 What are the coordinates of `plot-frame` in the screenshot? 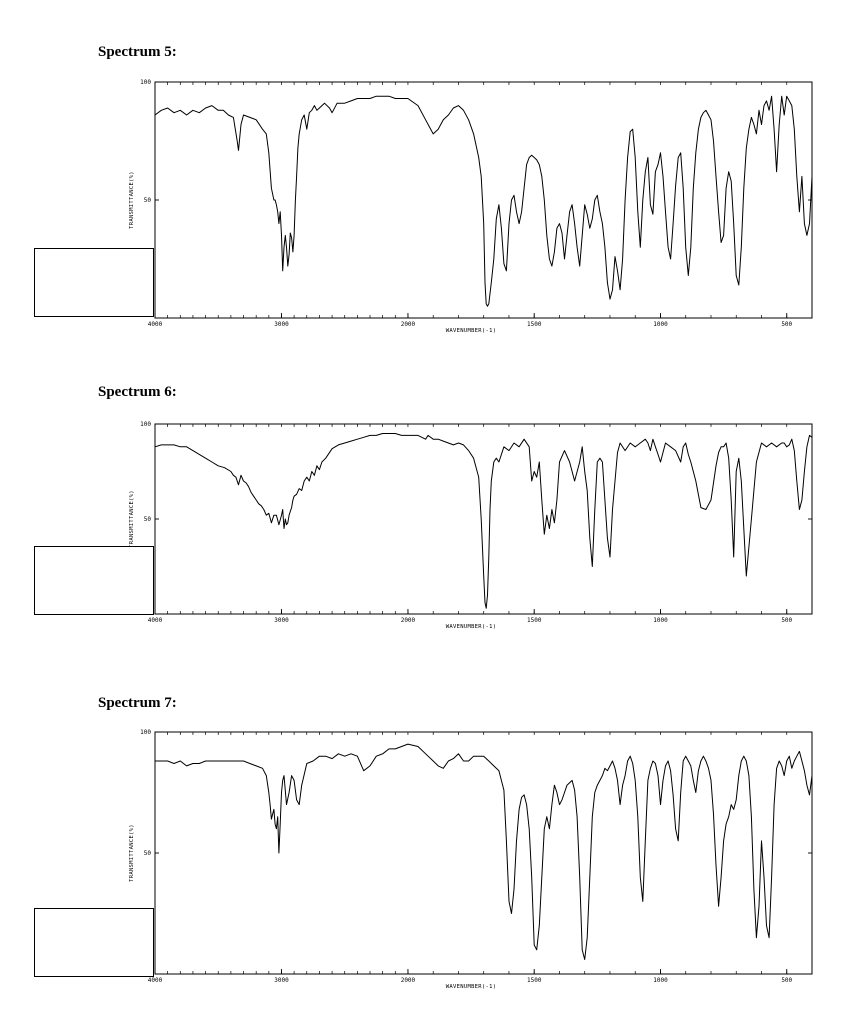 It's located at (483, 519).